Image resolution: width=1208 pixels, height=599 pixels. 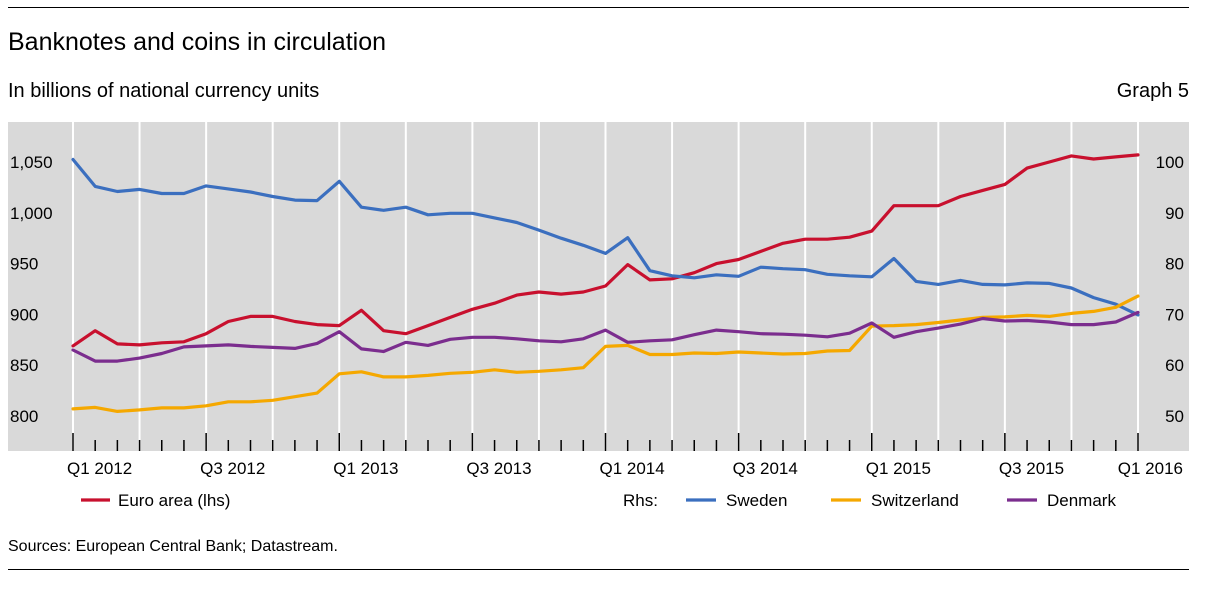 What do you see at coordinates (915, 500) in the screenshot?
I see `legend-label-switzerland: Switzerland` at bounding box center [915, 500].